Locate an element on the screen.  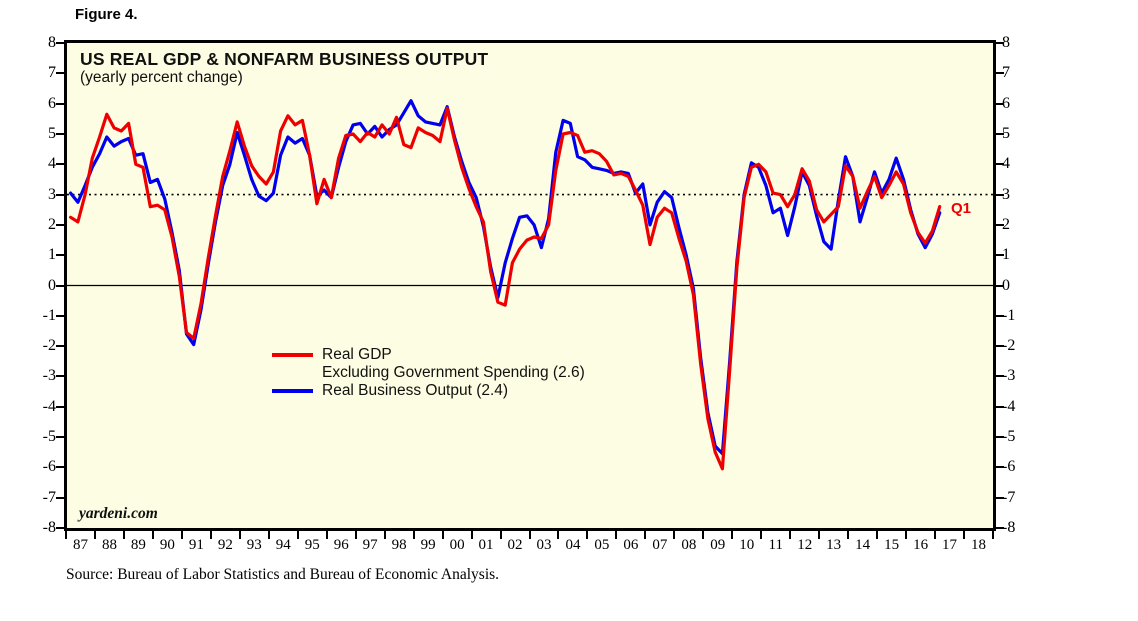
y-tick-label-right: -7 is located at coordinates (1009, 497).